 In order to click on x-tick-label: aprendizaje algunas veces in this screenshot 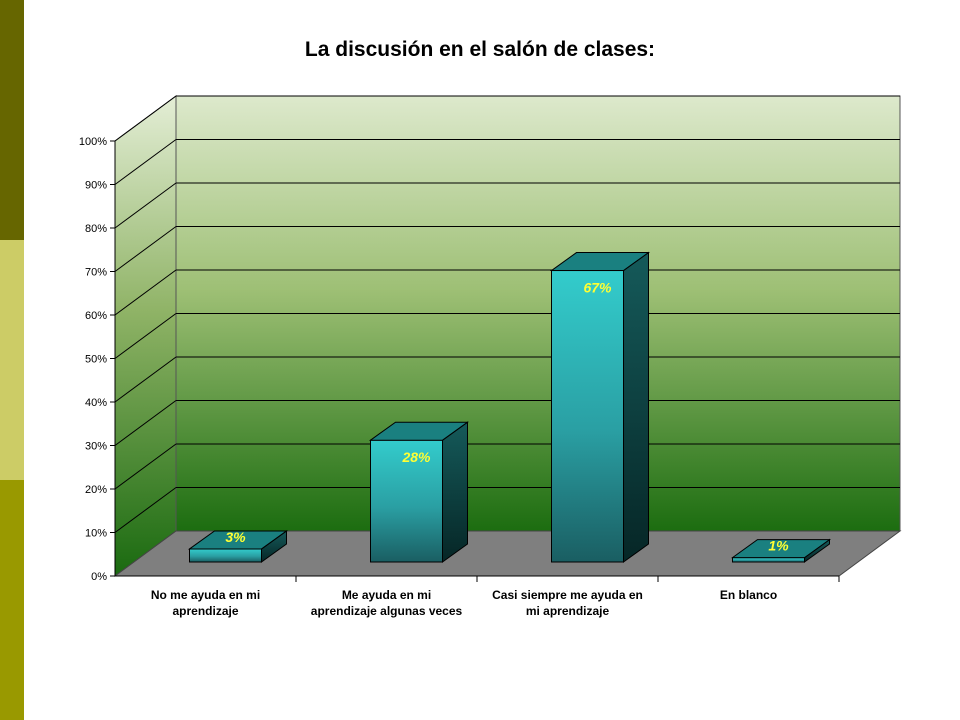, I will do `click(387, 611)`.